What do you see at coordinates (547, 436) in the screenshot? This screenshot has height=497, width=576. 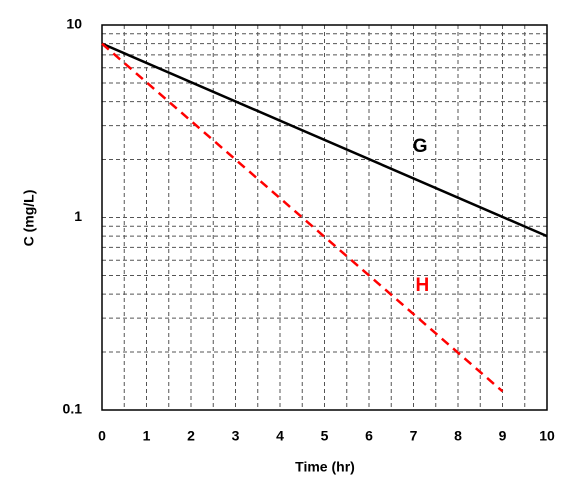 I see `x-tick-label: 10` at bounding box center [547, 436].